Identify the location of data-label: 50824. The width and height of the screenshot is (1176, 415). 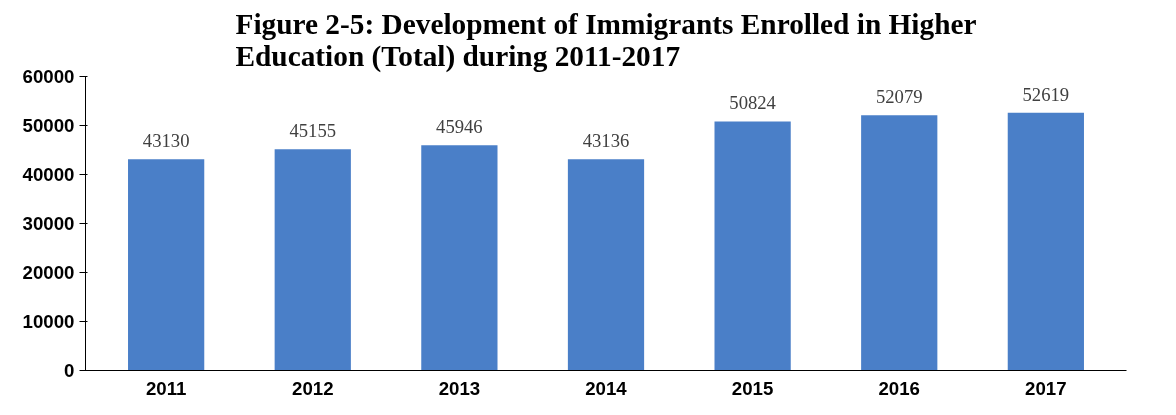
(753, 103).